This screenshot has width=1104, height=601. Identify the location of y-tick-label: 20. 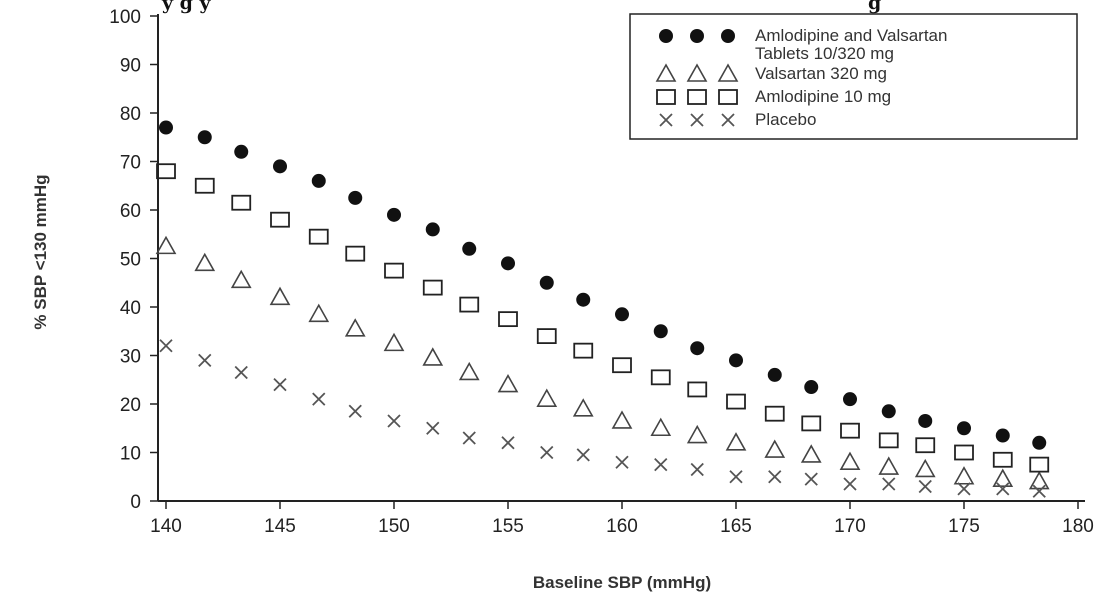
(130, 405).